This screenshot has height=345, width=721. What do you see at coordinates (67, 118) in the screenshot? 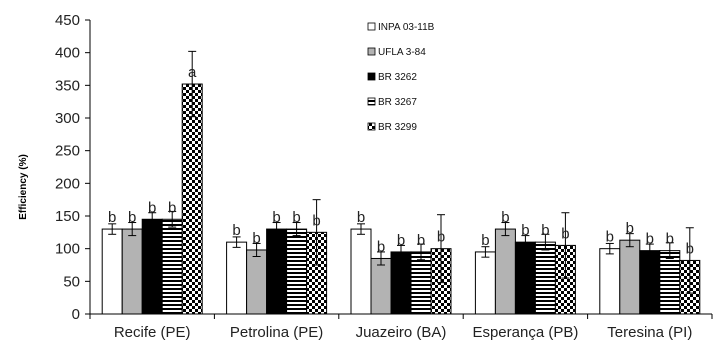
I see `y-tick-label: 300` at bounding box center [67, 118].